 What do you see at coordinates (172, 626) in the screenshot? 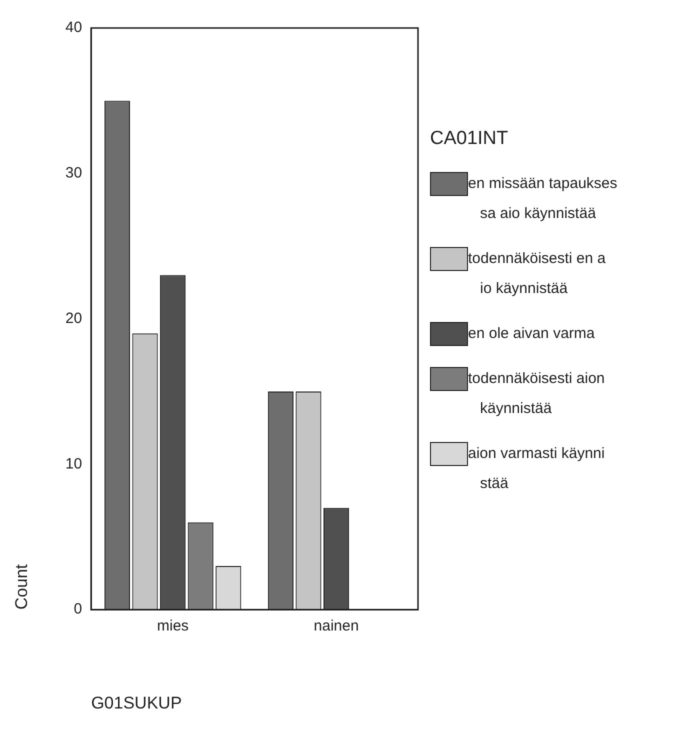
I see `x-tick-label: mies` at bounding box center [172, 626].